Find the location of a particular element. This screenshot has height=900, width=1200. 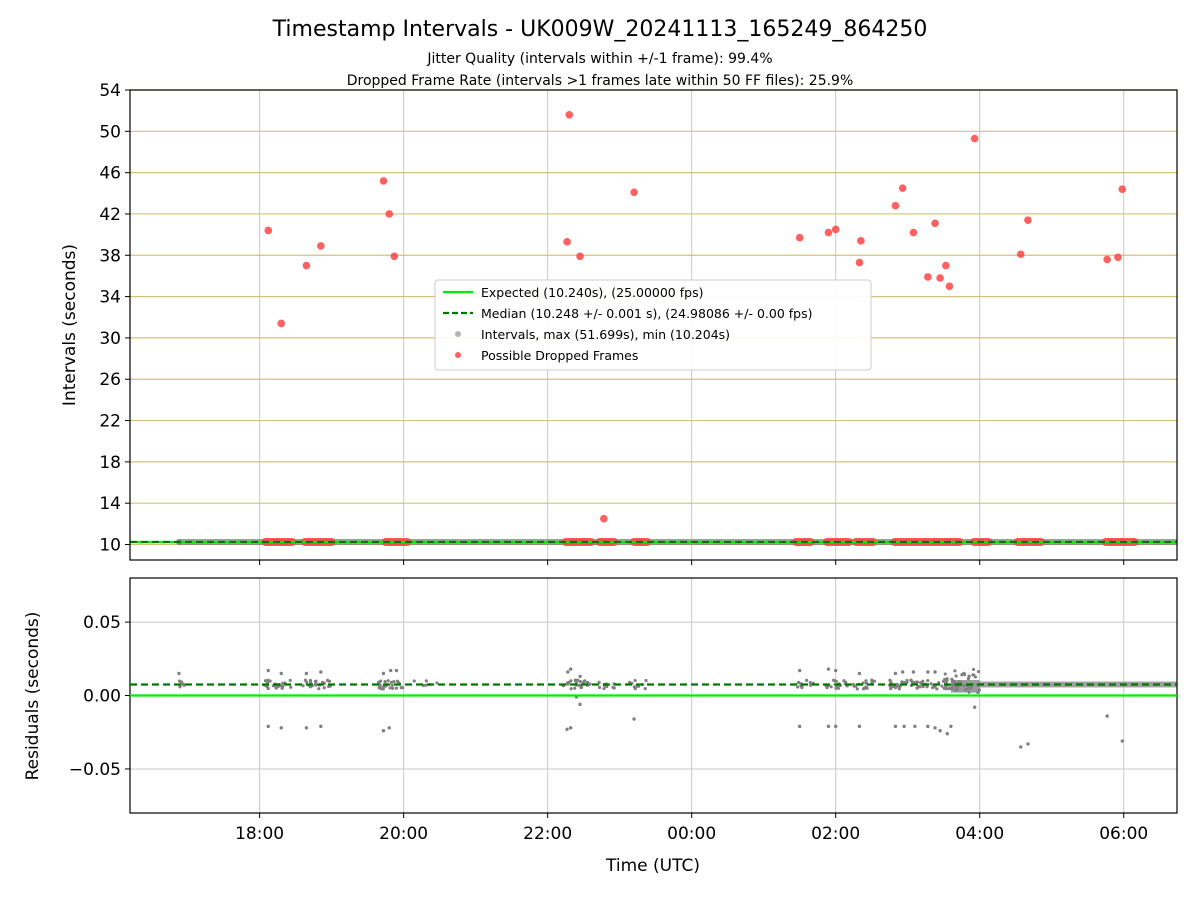

intervals-y-ticks: 10 14 18 22 26 30 34 38 42 46 50 54 is located at coordinates (114, 318).